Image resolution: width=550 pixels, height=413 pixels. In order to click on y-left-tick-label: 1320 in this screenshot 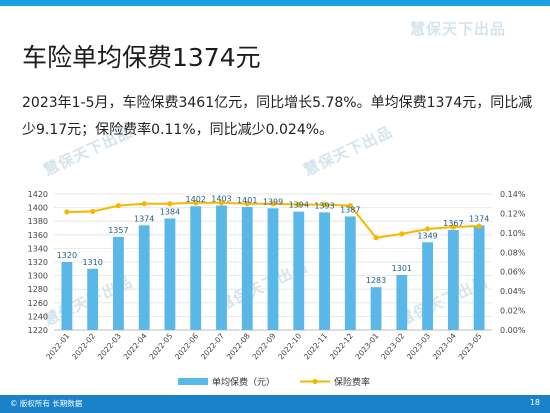, I will do `click(38, 262)`.